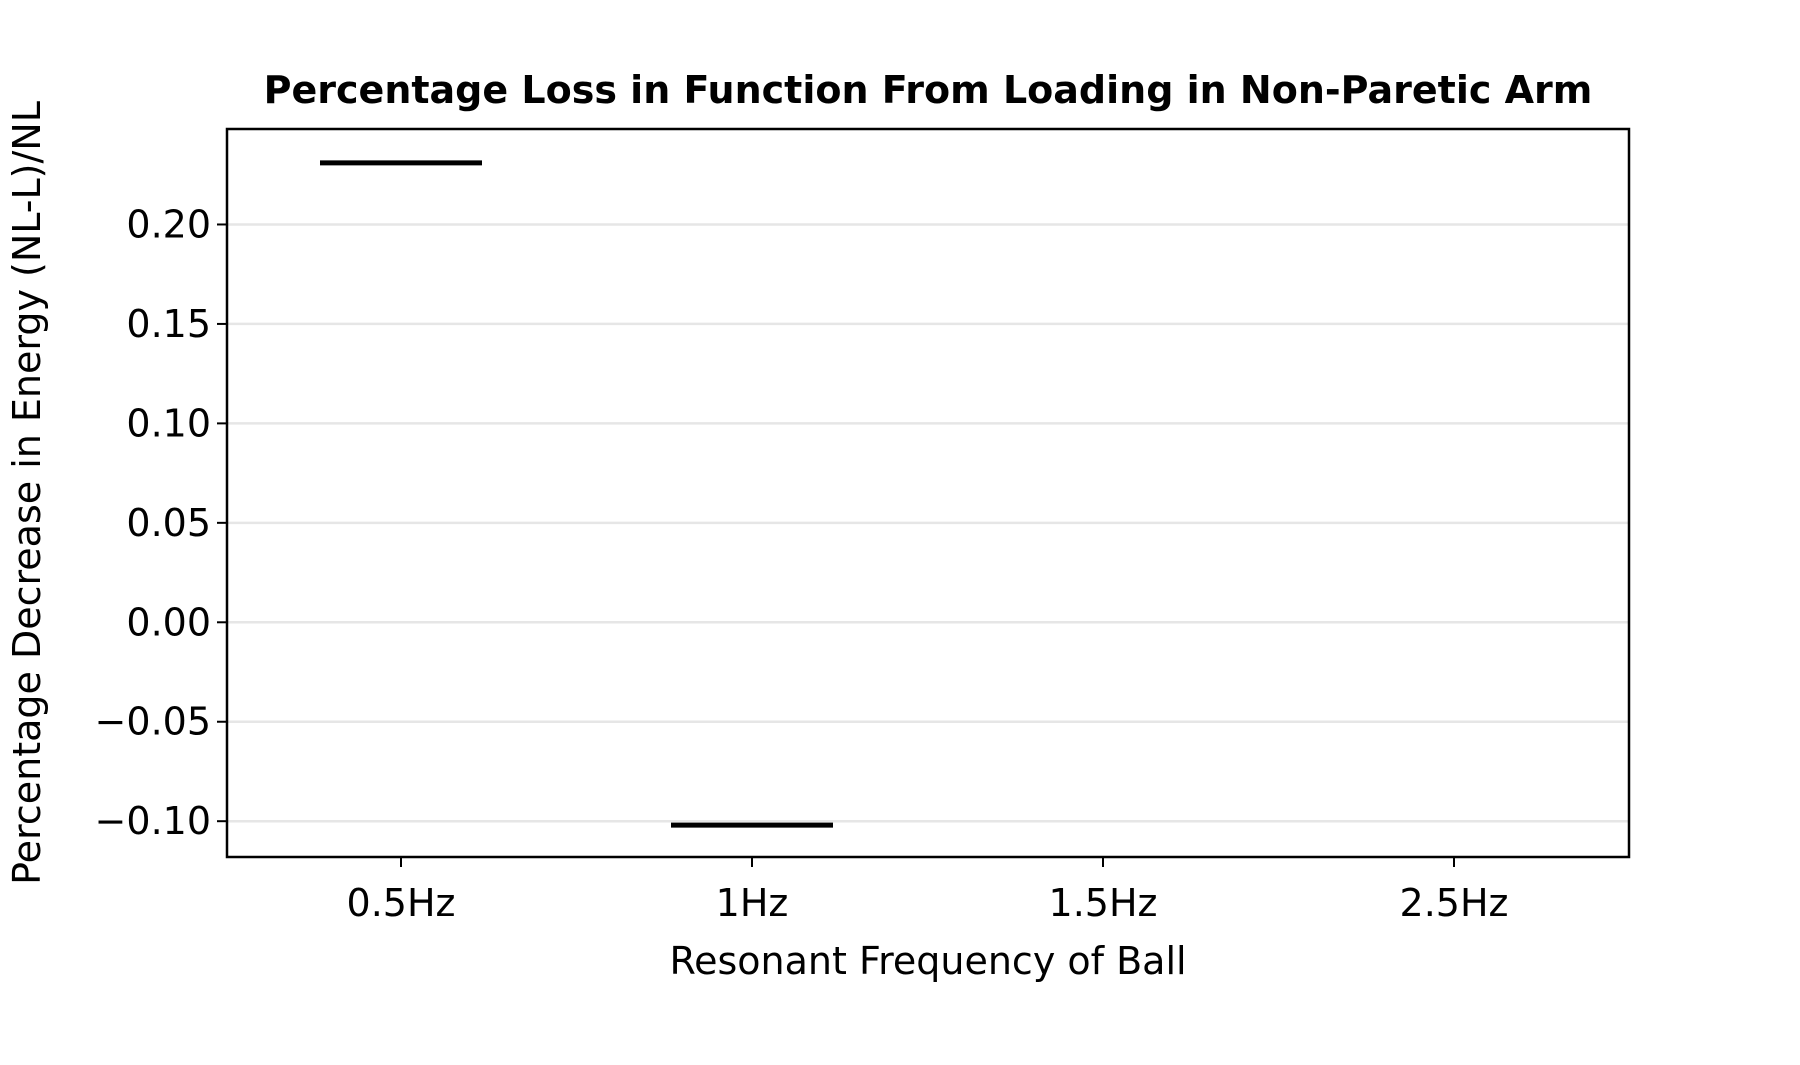  I want to click on y-axis-ticks: 0.20 0.15 0.10 0.05 0.00 −0.05 −0.10, so click(161, 522).